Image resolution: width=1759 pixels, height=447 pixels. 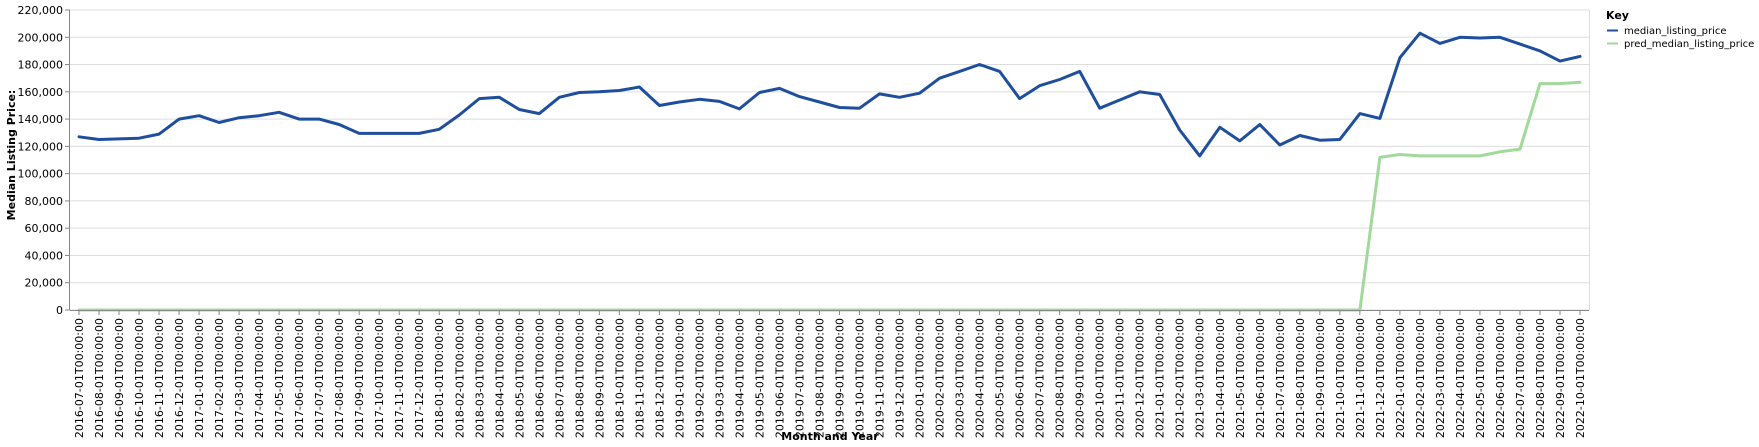 What do you see at coordinates (139, 378) in the screenshot?
I see `x-tick-label: 2016-10-01T00:00:00` at bounding box center [139, 378].